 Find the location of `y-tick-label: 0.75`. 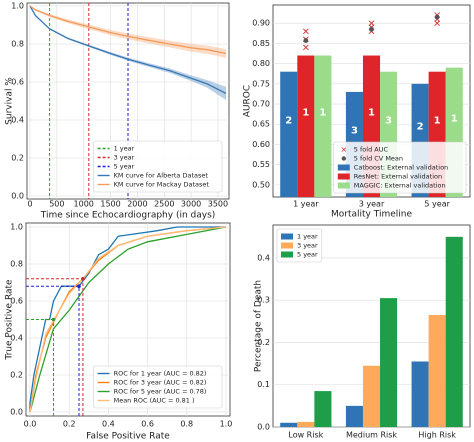

y-tick-label: 0.75 is located at coordinates (261, 83).